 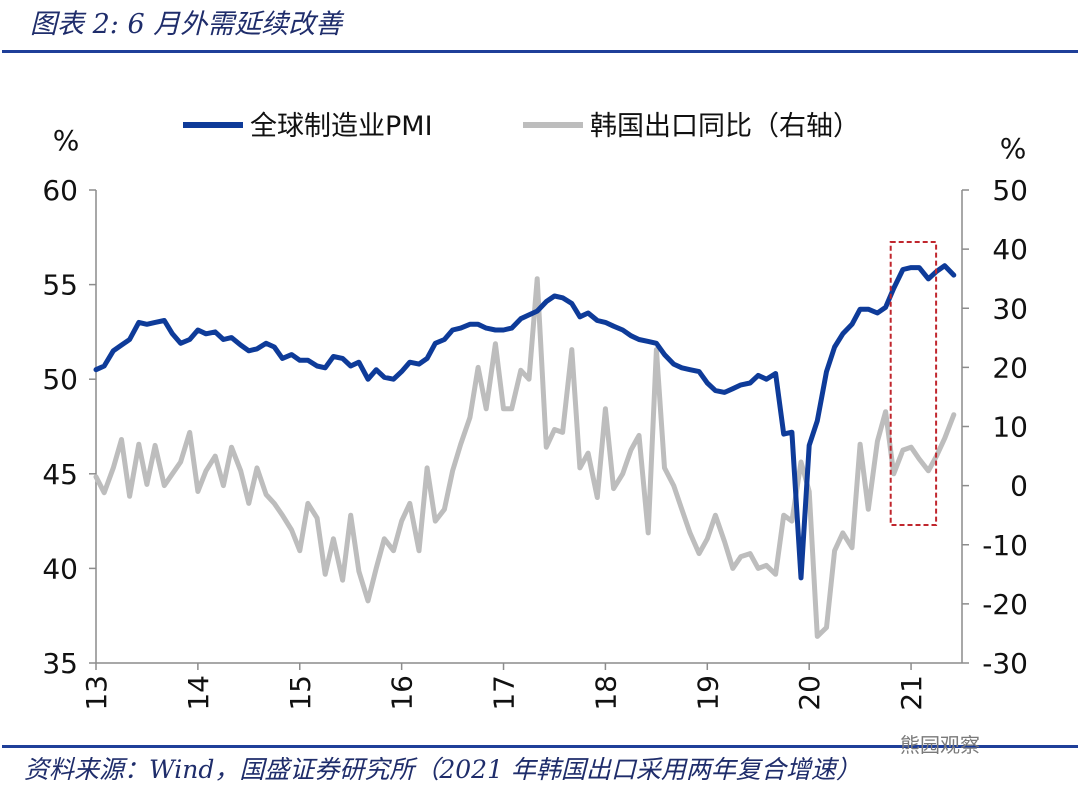 What do you see at coordinates (809, 693) in the screenshot?
I see `x-axis-tick-label: 20` at bounding box center [809, 693].